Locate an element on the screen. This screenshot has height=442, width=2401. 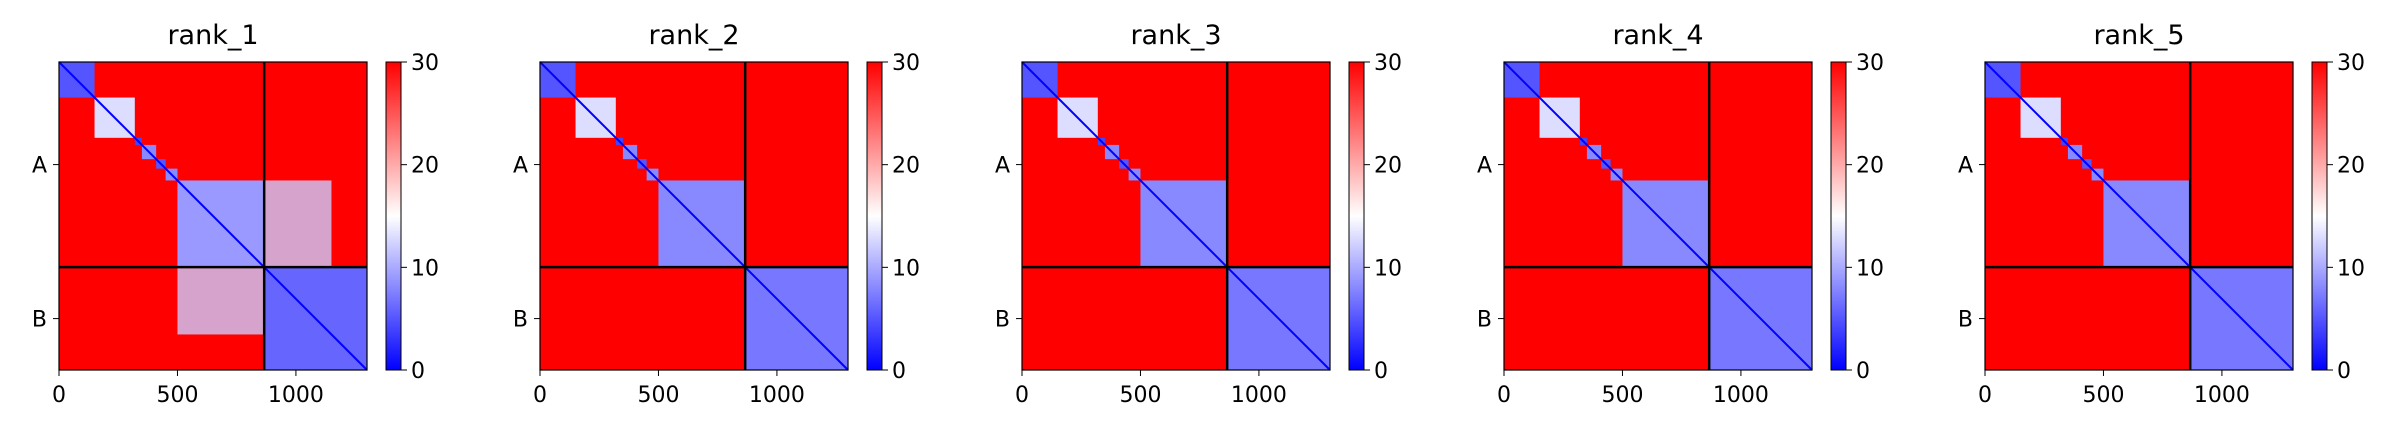
panel-title: rank_2 is located at coordinates (693, 35).